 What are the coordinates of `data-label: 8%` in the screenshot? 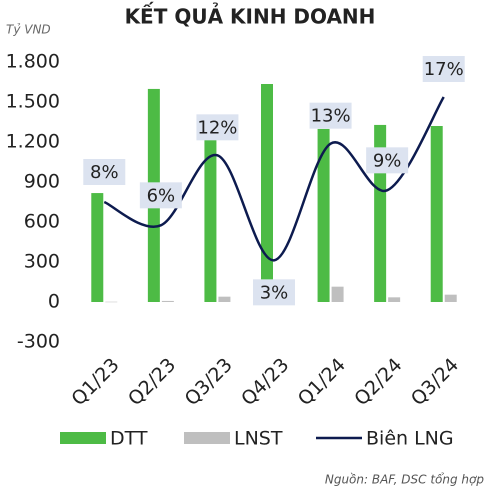 It's located at (104, 172).